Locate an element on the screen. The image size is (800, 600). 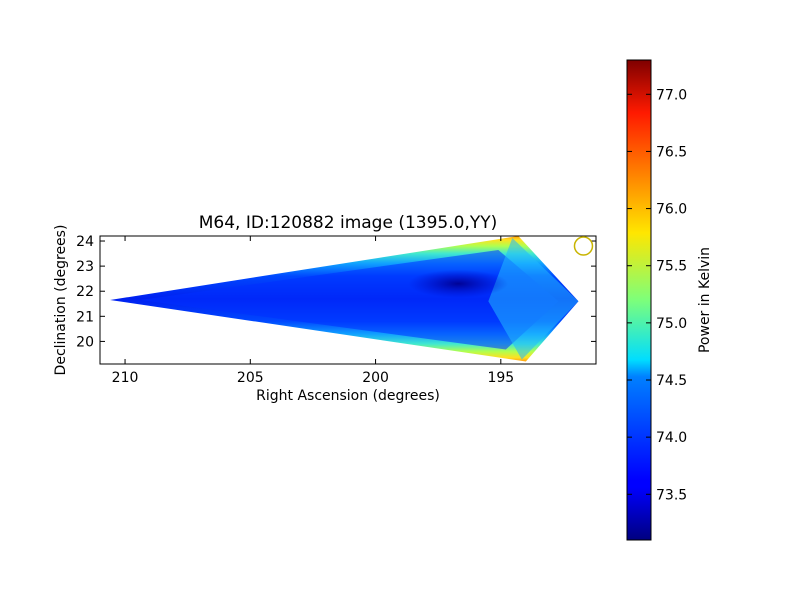
y-tick-label: 24 is located at coordinates (85, 242).